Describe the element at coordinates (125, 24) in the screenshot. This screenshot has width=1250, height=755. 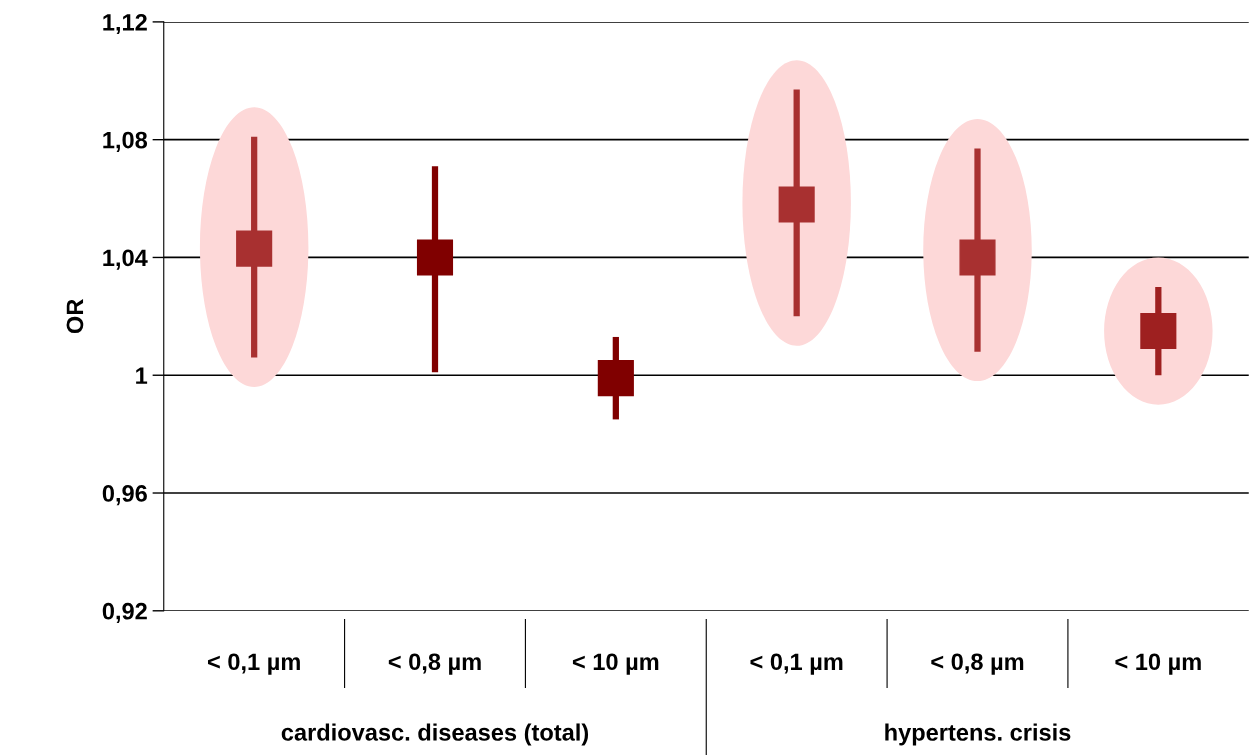
I see `y-tick-label: 1,12` at that location.